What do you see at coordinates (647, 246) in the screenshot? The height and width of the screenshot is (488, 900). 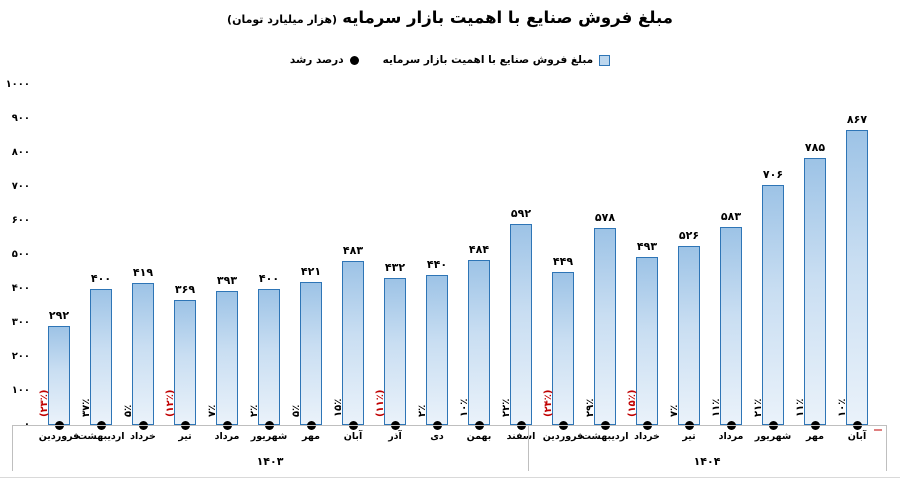 I see `bar-value-label: ۴۹۳` at bounding box center [647, 246].